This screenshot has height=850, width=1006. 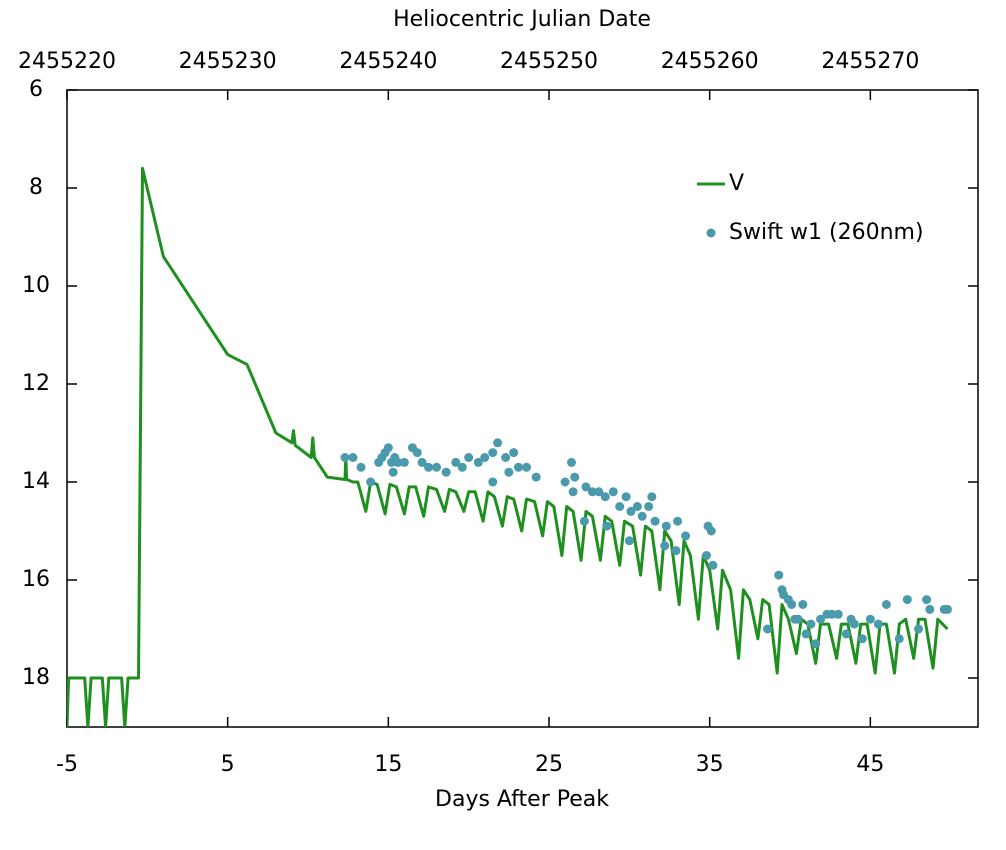 I want to click on y-tick-label: 6, so click(x=36, y=89).